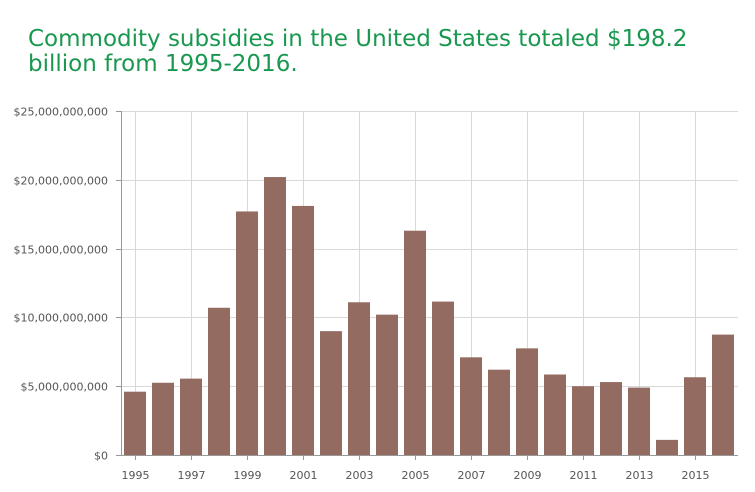 Image resolution: width=755 pixels, height=492 pixels. What do you see at coordinates (667, 447) in the screenshot?
I see `bar-2014` at bounding box center [667, 447].